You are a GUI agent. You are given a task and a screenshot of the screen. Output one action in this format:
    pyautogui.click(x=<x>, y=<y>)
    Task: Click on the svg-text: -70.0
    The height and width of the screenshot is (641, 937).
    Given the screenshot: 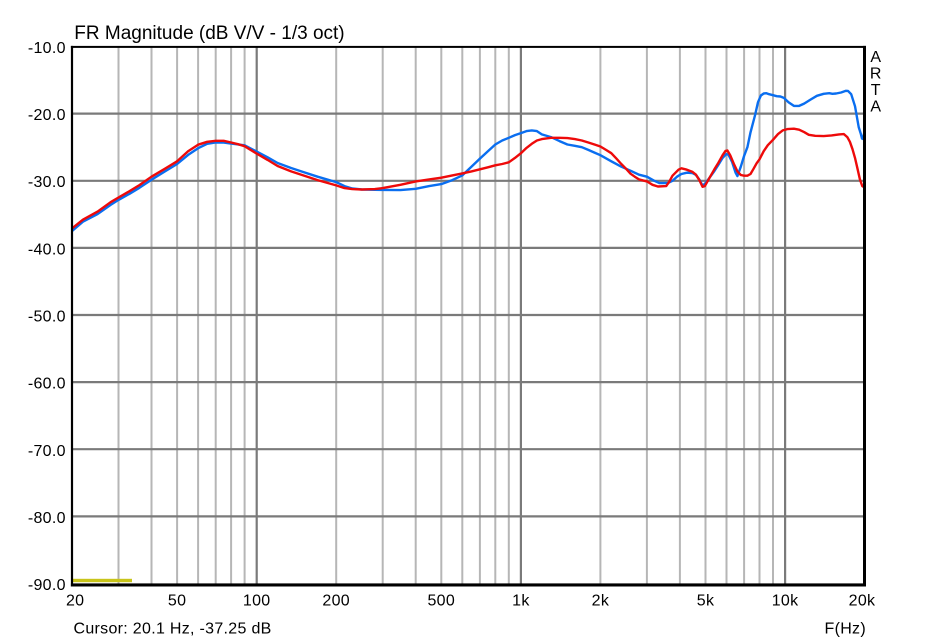 What is the action you would take?
    pyautogui.click(x=47, y=451)
    